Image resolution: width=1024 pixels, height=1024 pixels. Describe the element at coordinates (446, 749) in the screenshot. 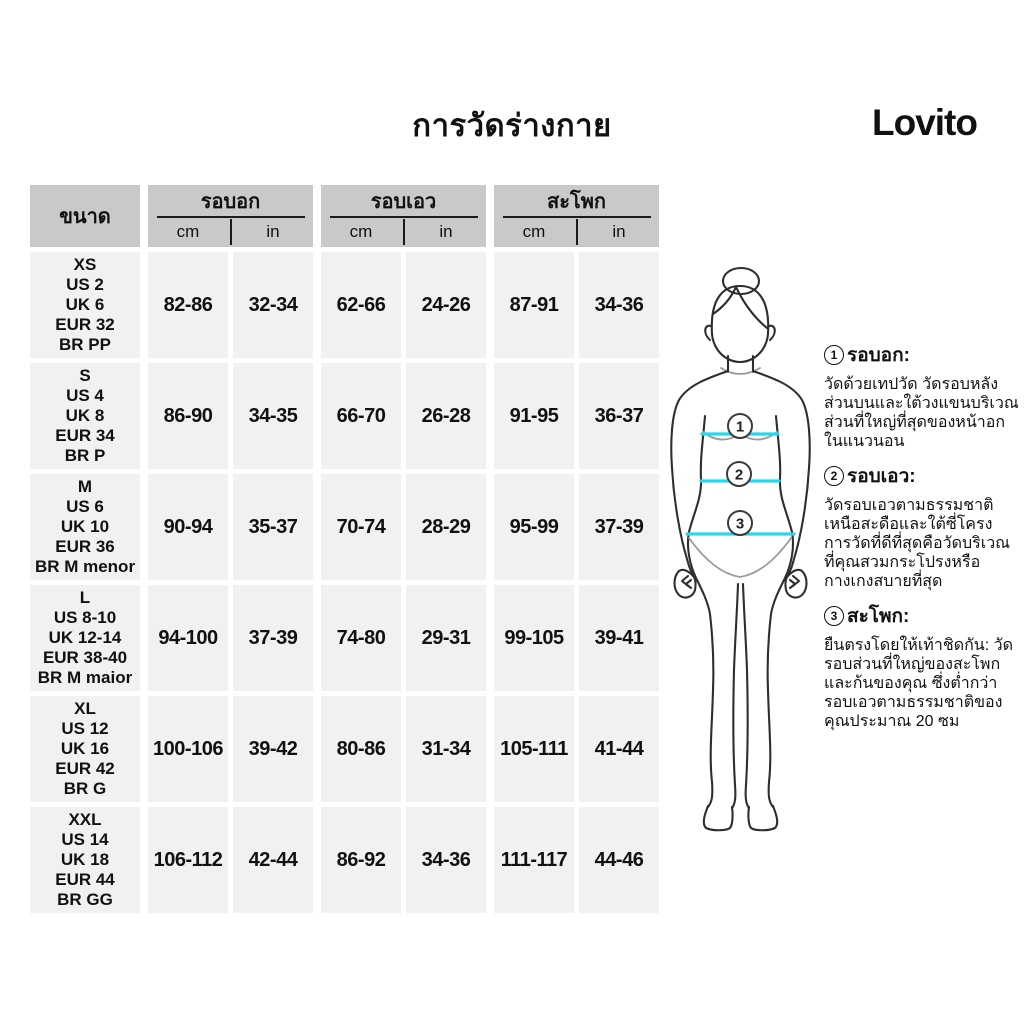

I see `waist-in-value: 31-34` at that location.